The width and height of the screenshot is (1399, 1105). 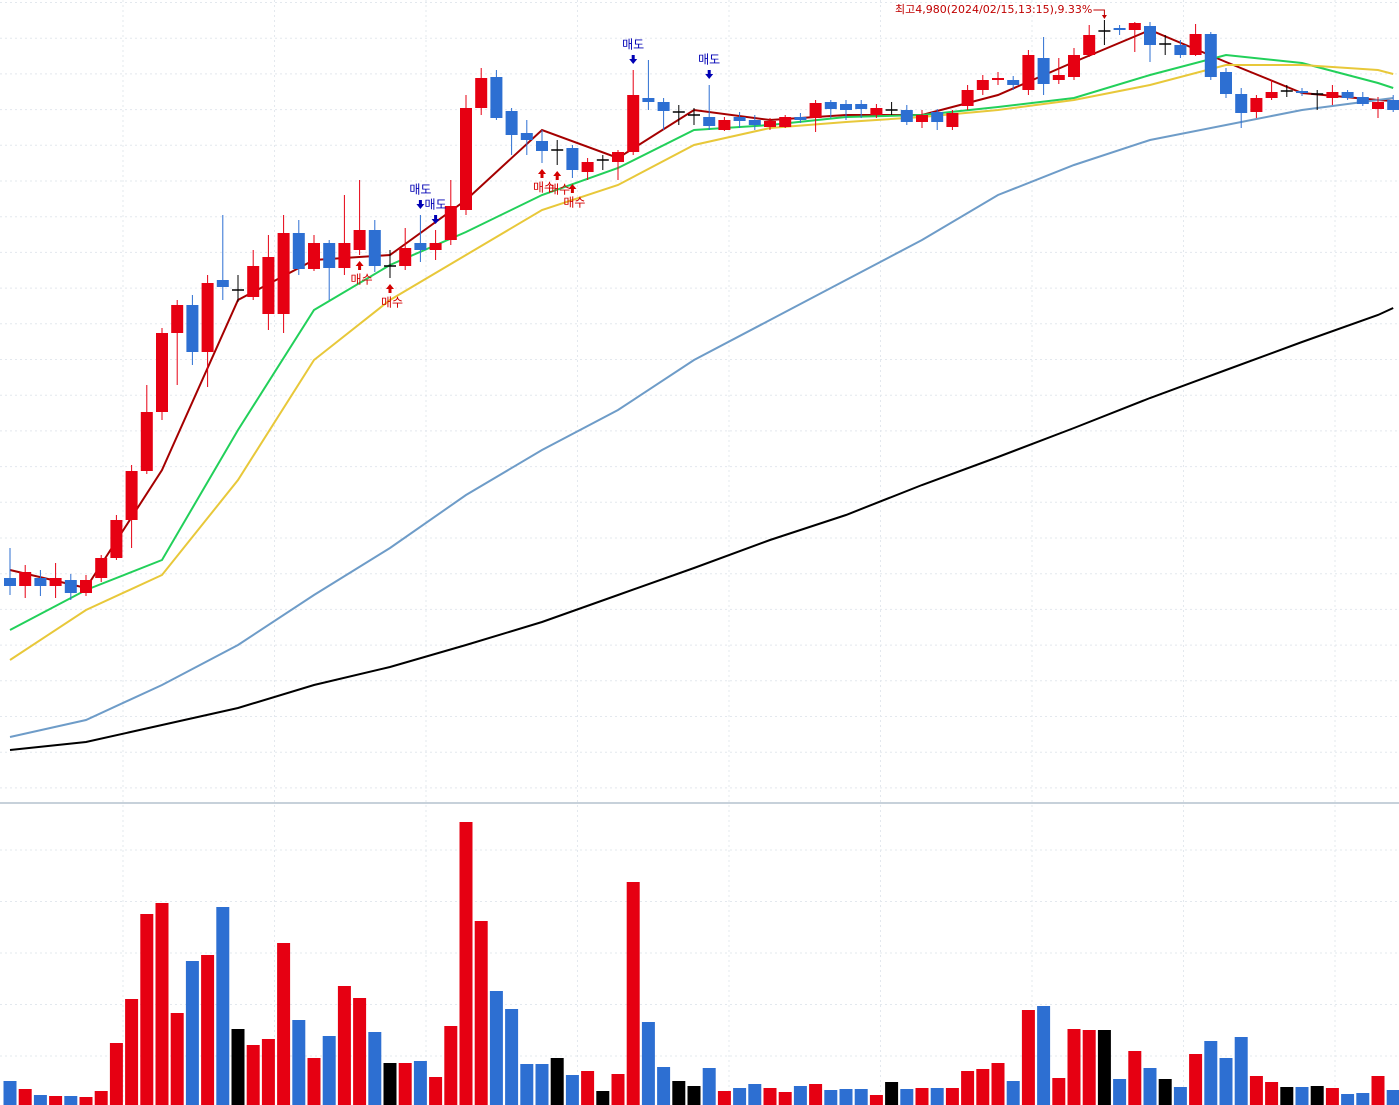 What do you see at coordinates (993, 9) in the screenshot?
I see `high-annotation: 최고4,980(2024/02/15,13:15),9.33%` at bounding box center [993, 9].